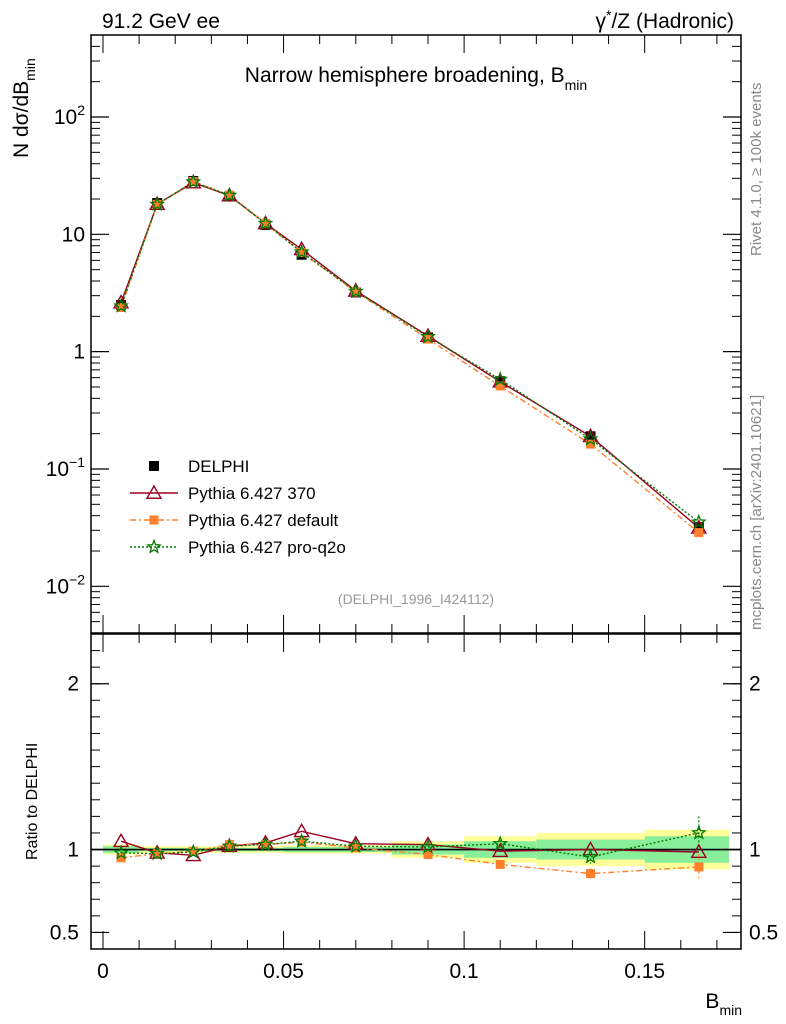  What do you see at coordinates (763, 932) in the screenshot?
I see `ratio-tick-label-right: 0.5` at bounding box center [763, 932].